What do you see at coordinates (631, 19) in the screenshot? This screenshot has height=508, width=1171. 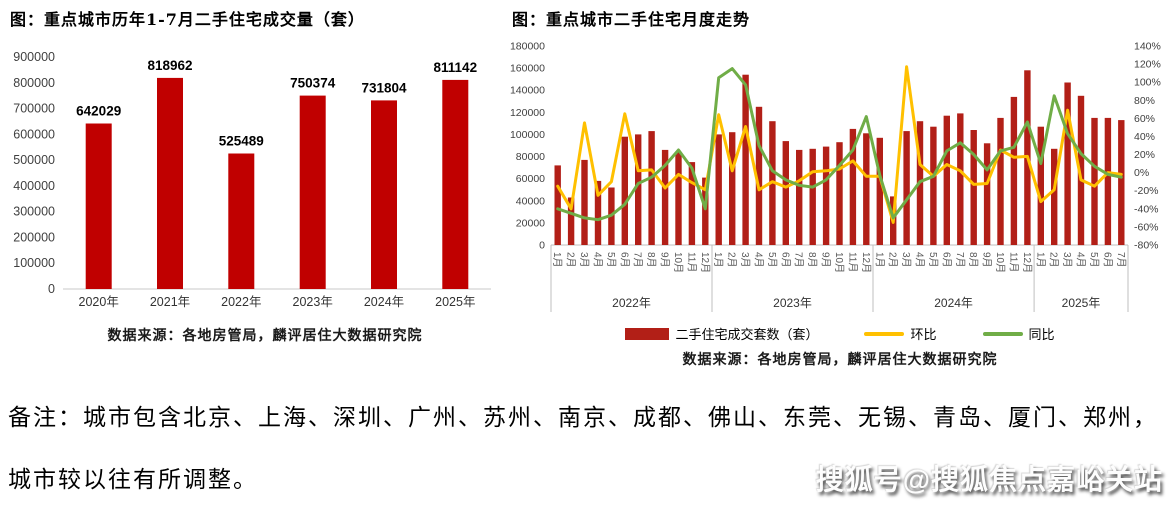 I see `right-chart-title: 图：重点城市二手住宅月度走势` at bounding box center [631, 19].